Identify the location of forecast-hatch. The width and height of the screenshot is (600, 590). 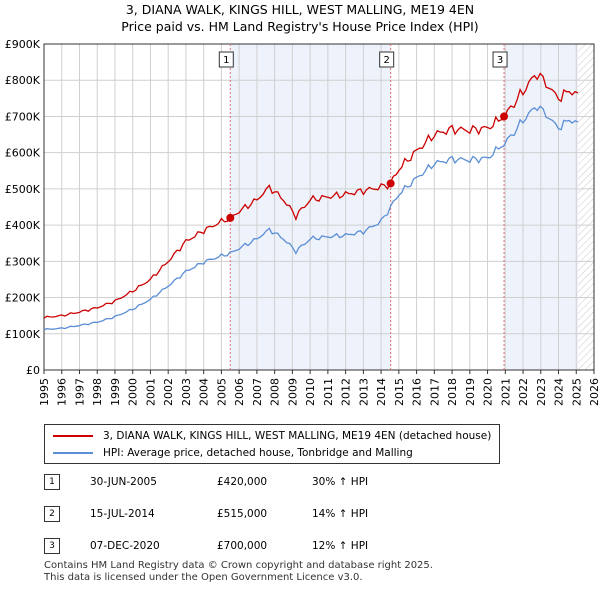
(586, 207).